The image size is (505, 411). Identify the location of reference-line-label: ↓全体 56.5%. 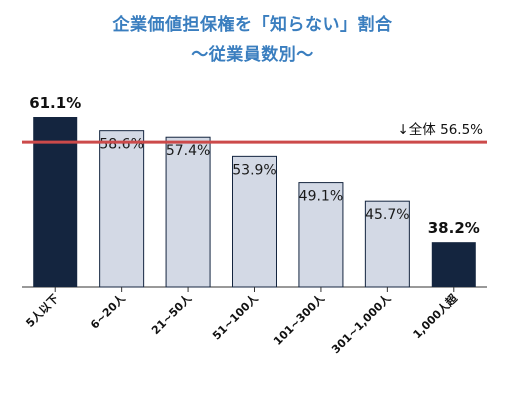
(441, 129).